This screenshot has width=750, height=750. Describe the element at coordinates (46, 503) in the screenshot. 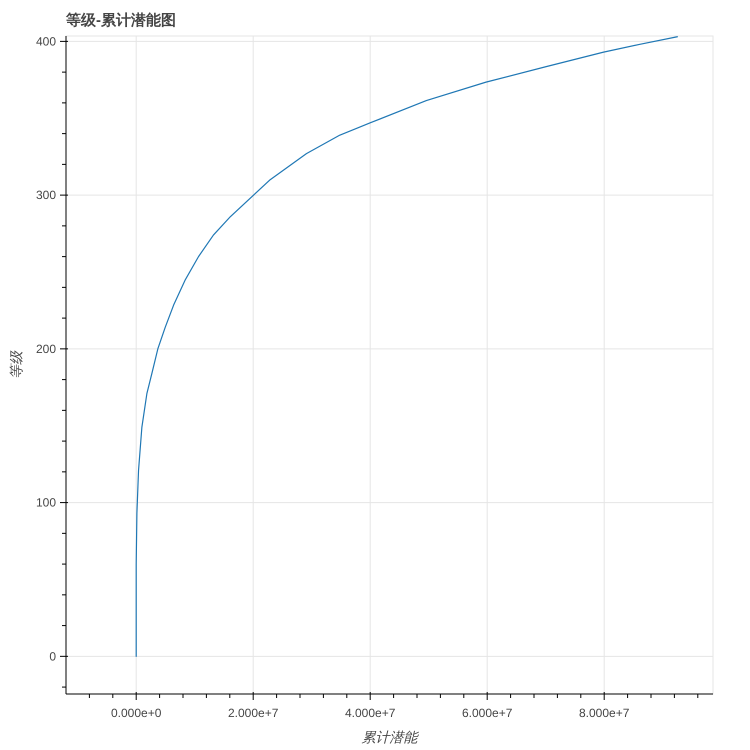

I see `y-tick-label: 100` at that location.